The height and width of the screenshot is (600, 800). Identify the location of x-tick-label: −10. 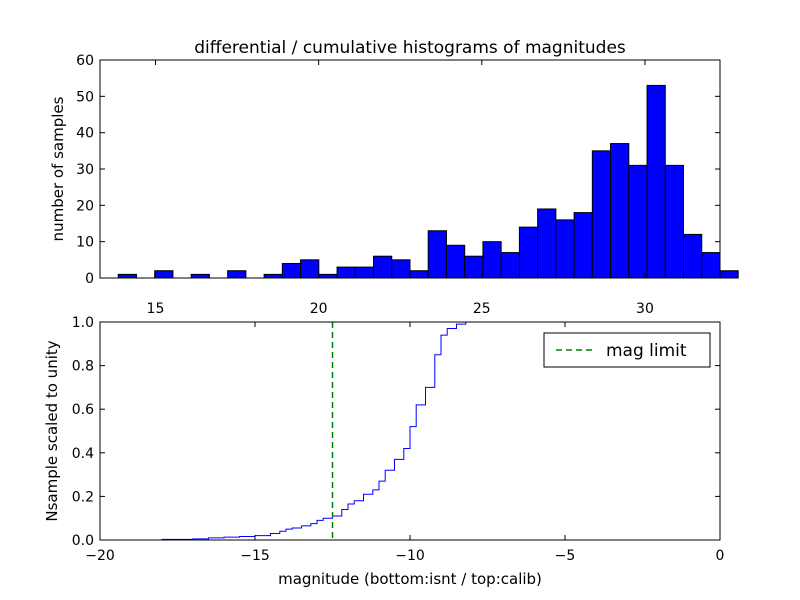
(410, 556).